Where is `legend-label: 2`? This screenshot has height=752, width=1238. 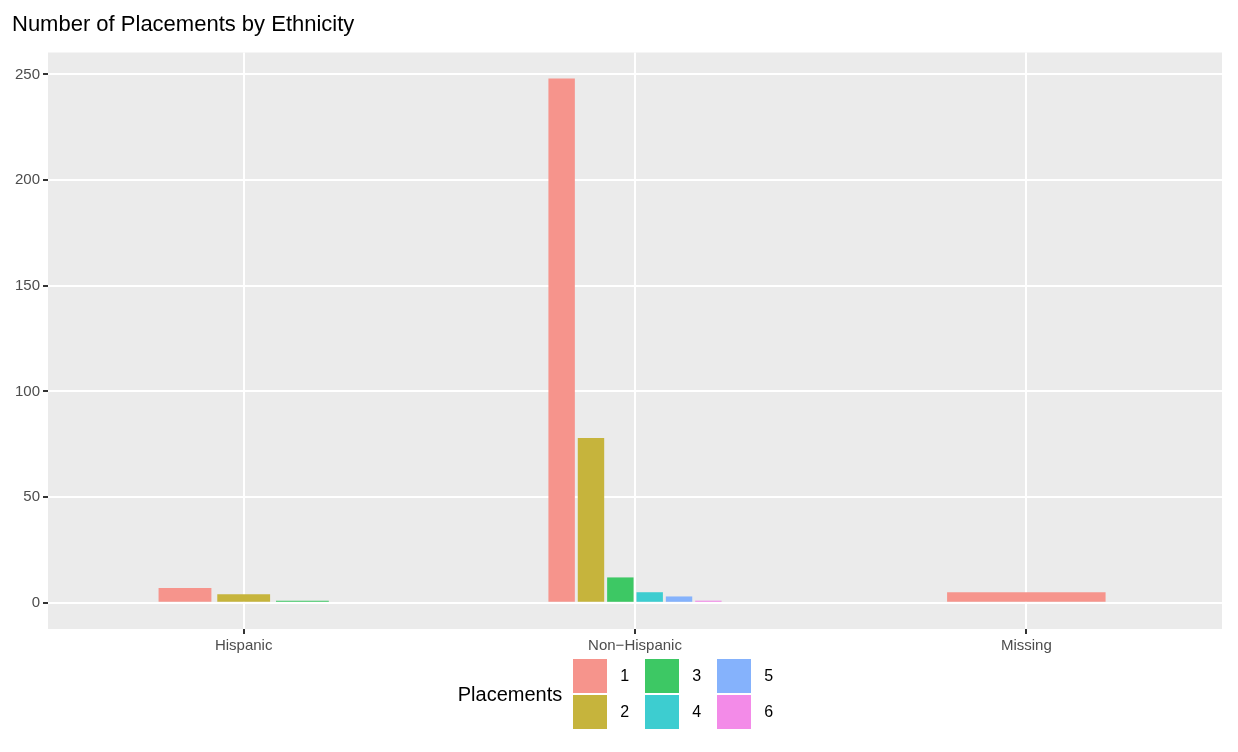
legend-label: 2 is located at coordinates (625, 712).